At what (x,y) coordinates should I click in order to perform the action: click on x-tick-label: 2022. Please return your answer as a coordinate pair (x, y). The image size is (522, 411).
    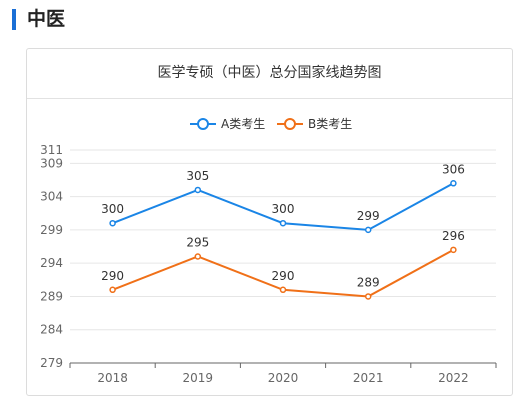
    Looking at the image, I should click on (453, 378).